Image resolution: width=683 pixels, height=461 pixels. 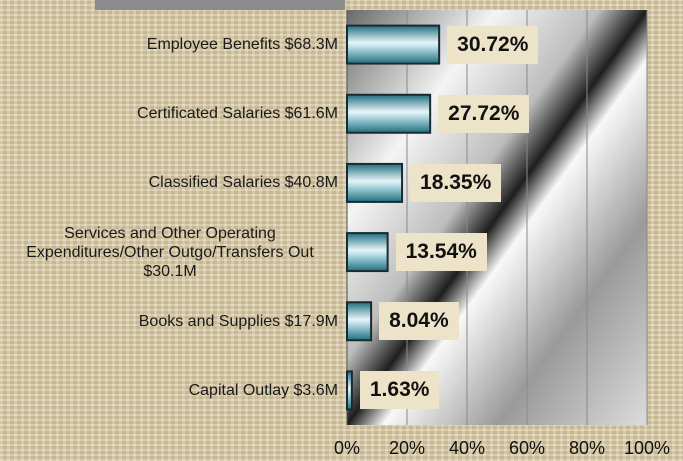 I want to click on value-label: 30.72%, so click(x=493, y=44).